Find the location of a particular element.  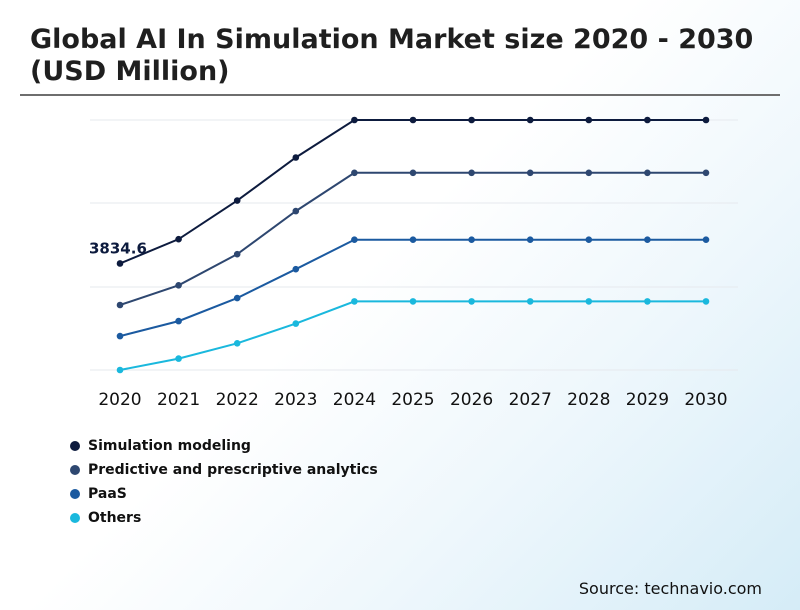

x-tick-label: 2028 is located at coordinates (588, 400).